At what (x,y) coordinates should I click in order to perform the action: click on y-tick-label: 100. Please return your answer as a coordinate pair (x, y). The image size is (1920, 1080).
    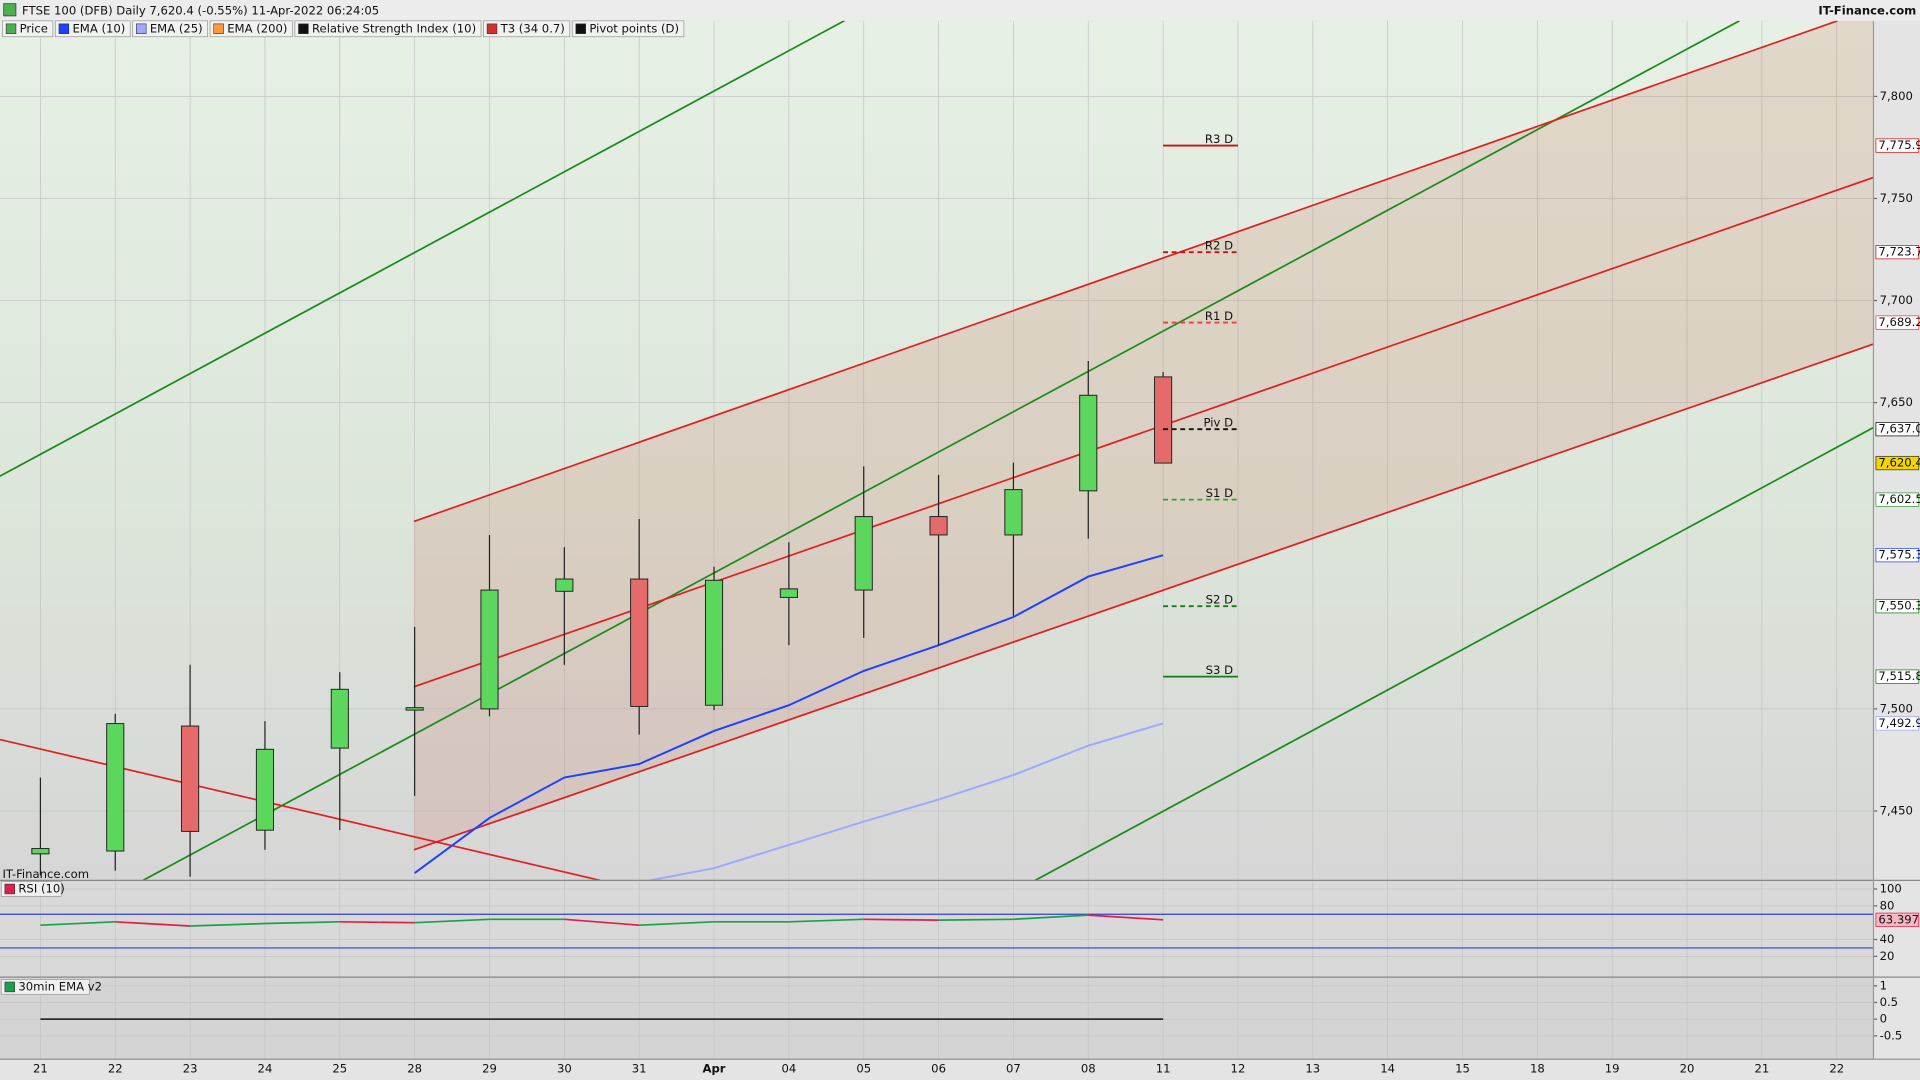
    Looking at the image, I should click on (1891, 888).